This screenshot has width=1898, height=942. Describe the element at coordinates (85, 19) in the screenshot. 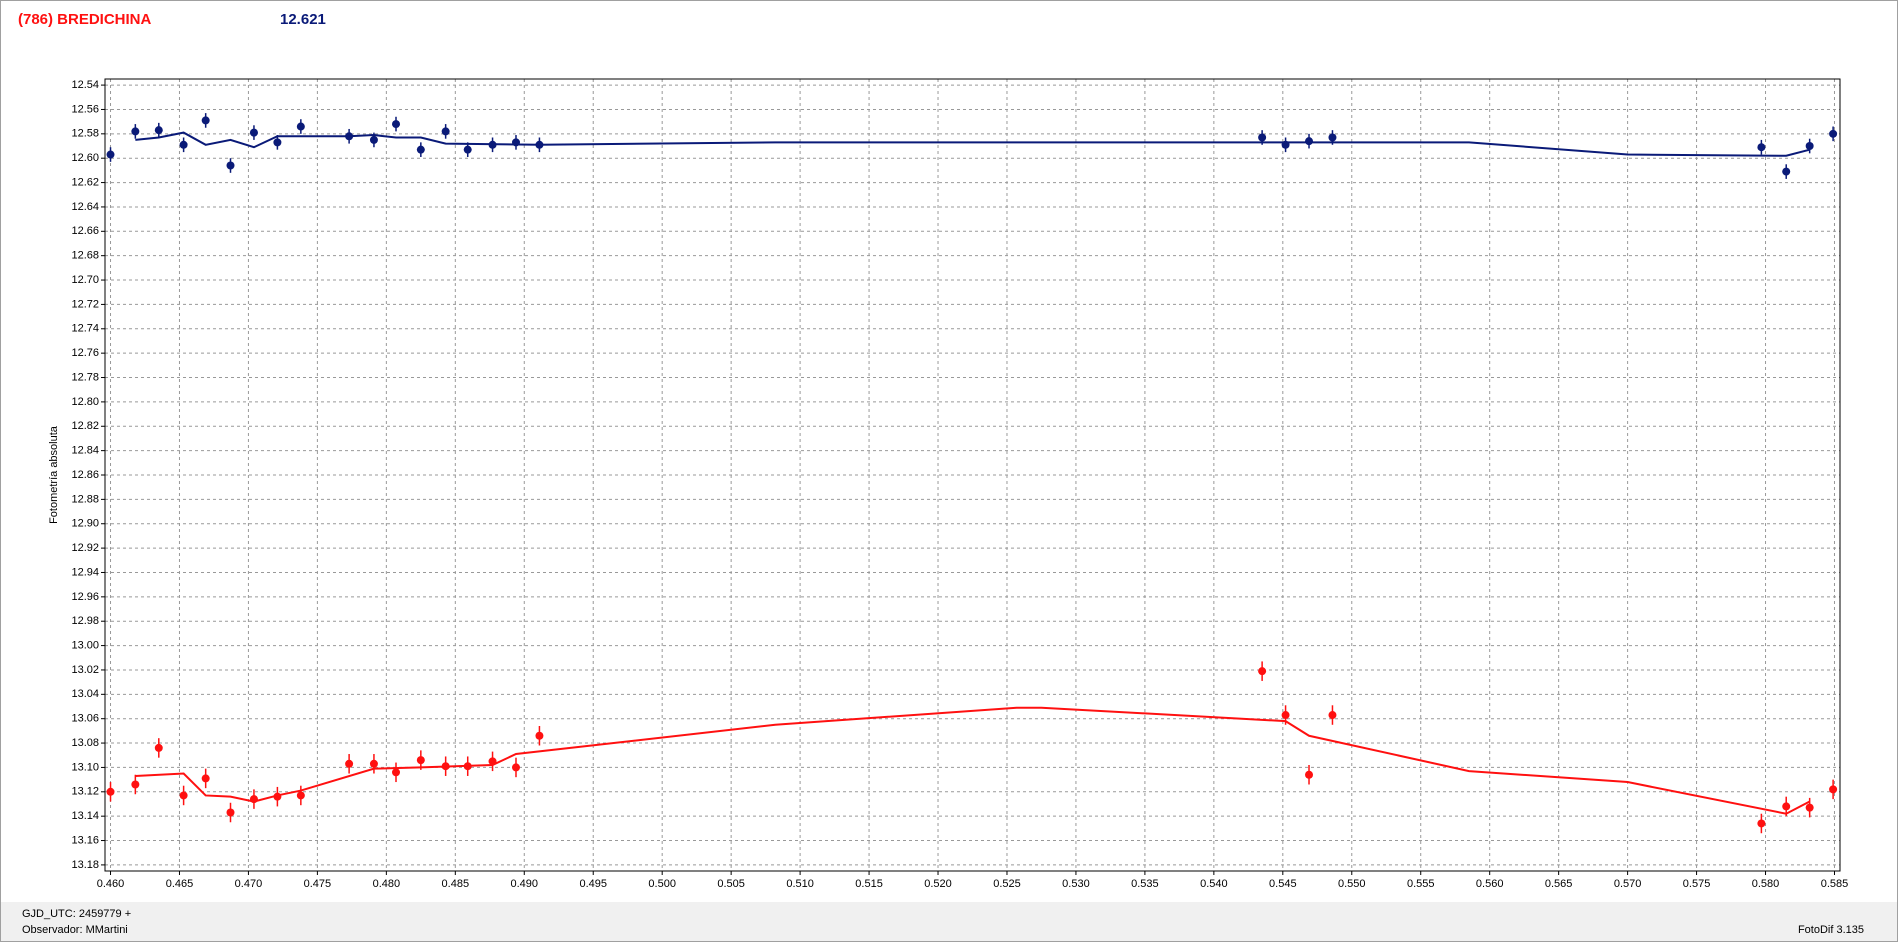

I see `chart-title: (786) BREDICHINA` at that location.